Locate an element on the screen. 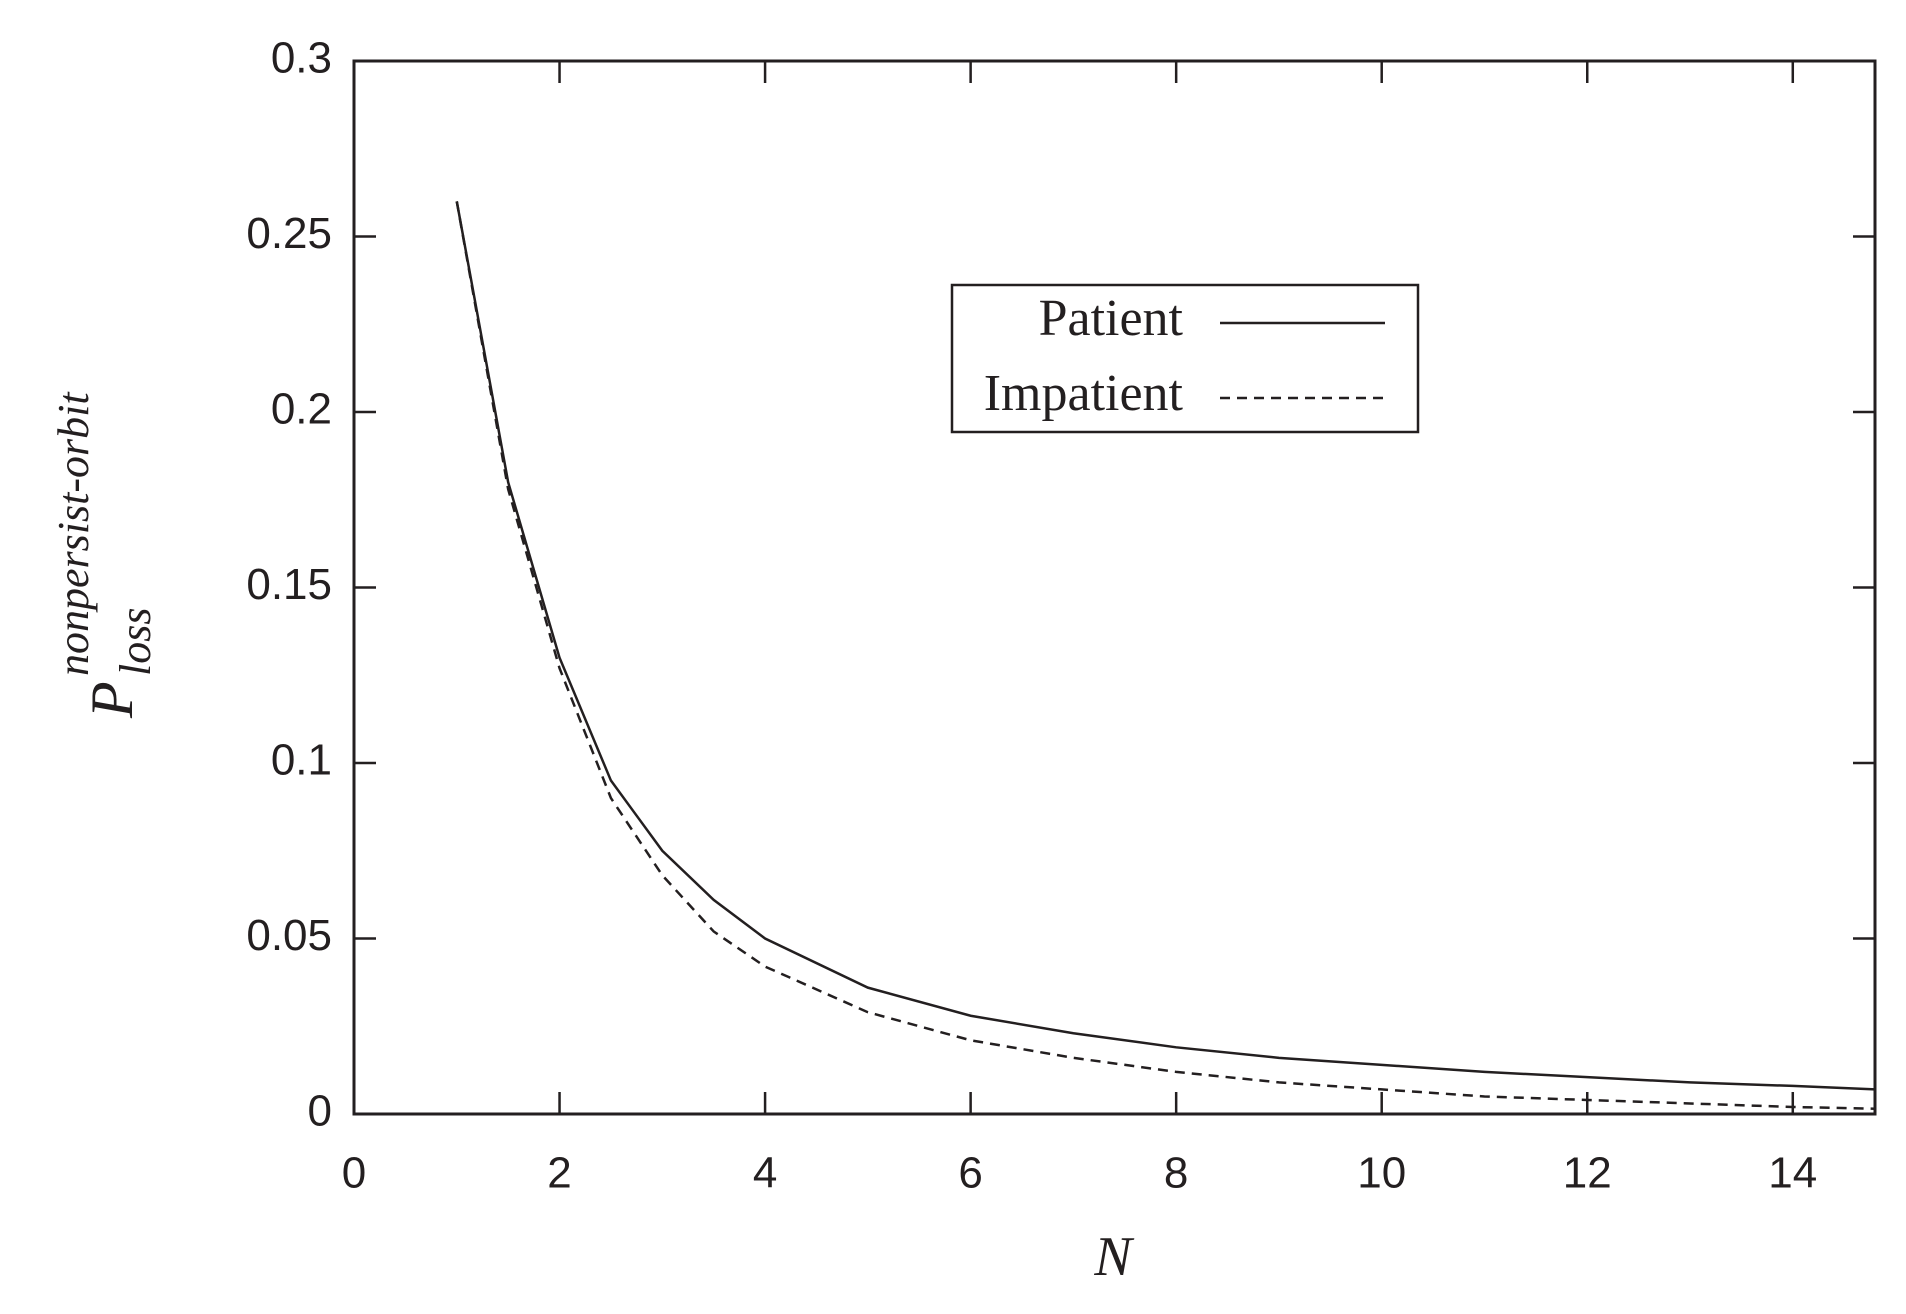  x-axis-label: N is located at coordinates (1113, 1257).